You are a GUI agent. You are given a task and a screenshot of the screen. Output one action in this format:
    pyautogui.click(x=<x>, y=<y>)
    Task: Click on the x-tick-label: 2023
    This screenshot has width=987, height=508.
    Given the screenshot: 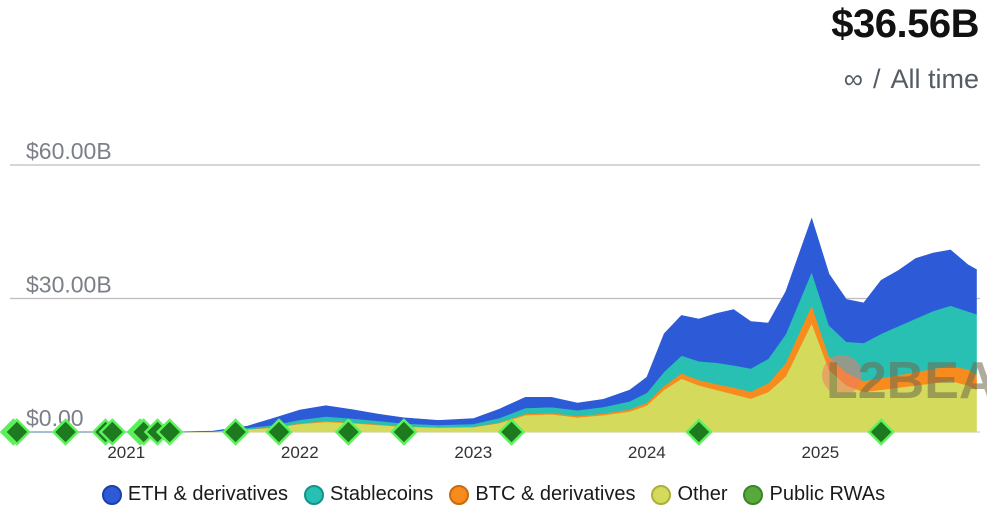 What is the action you would take?
    pyautogui.click(x=473, y=452)
    